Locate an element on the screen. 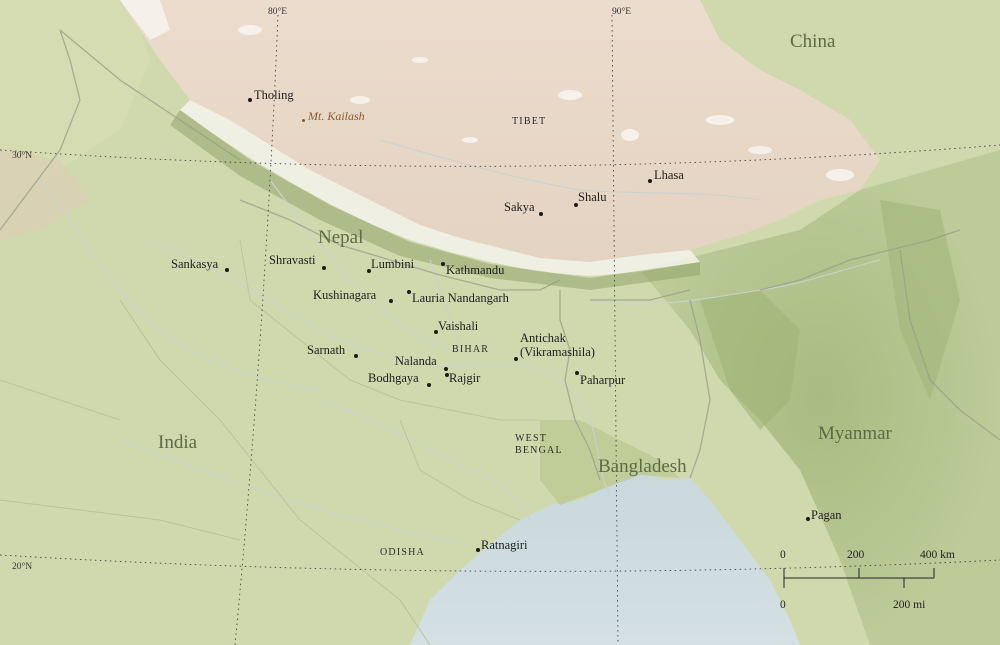  city-label-vaishali: Vaishali is located at coordinates (458, 326).